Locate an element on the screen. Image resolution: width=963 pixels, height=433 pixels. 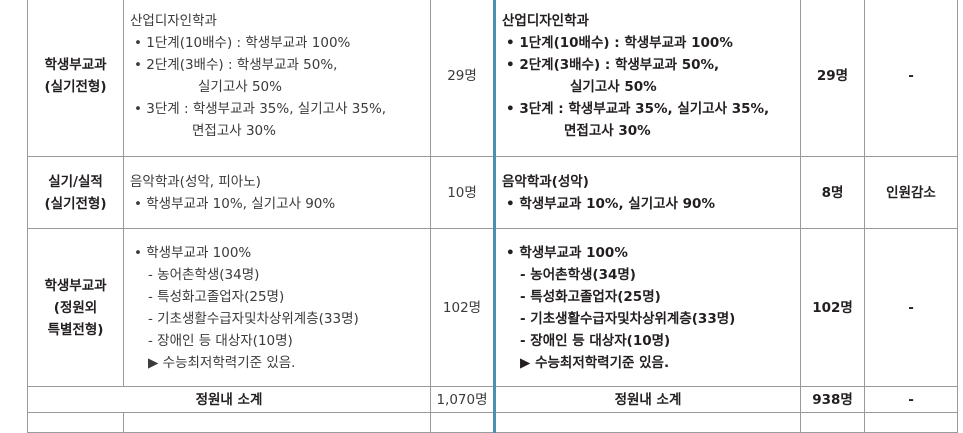
new-count-cell: 8명 is located at coordinates (832, 192).